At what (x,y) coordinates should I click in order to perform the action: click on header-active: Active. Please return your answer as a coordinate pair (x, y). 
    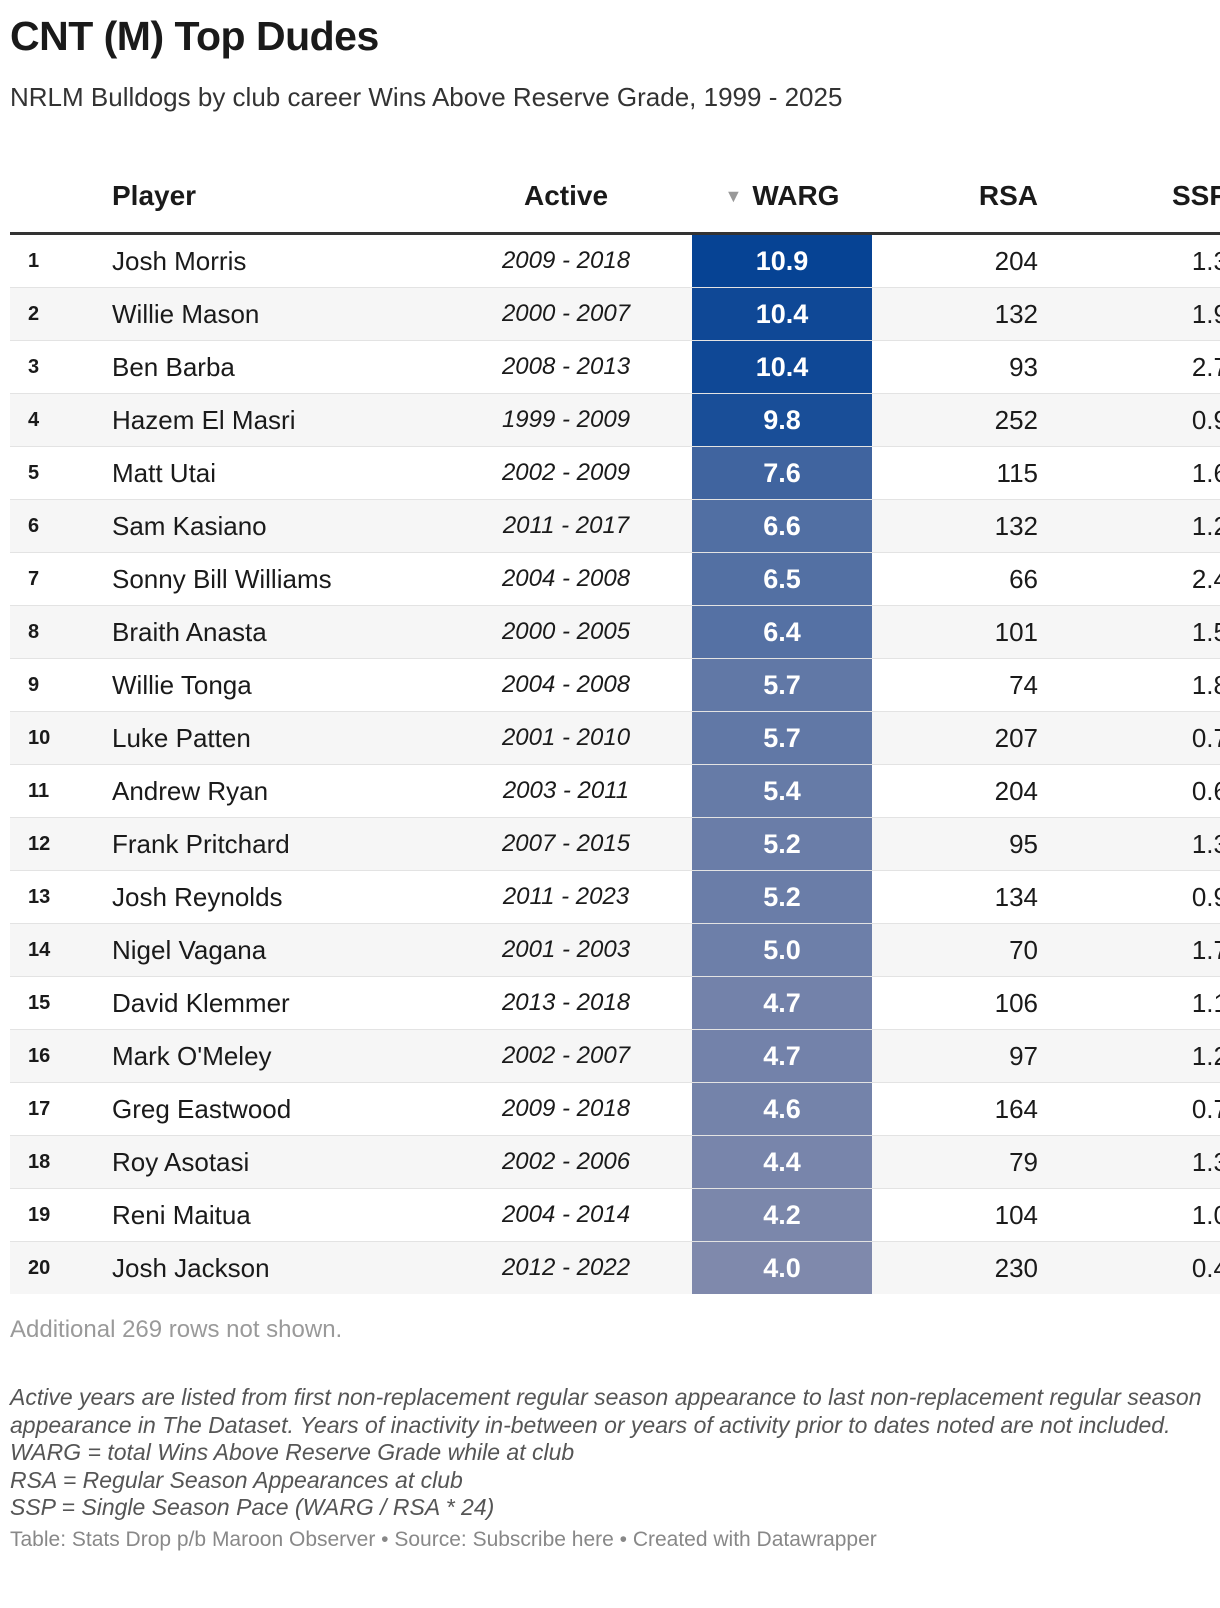
    Looking at the image, I should click on (566, 197).